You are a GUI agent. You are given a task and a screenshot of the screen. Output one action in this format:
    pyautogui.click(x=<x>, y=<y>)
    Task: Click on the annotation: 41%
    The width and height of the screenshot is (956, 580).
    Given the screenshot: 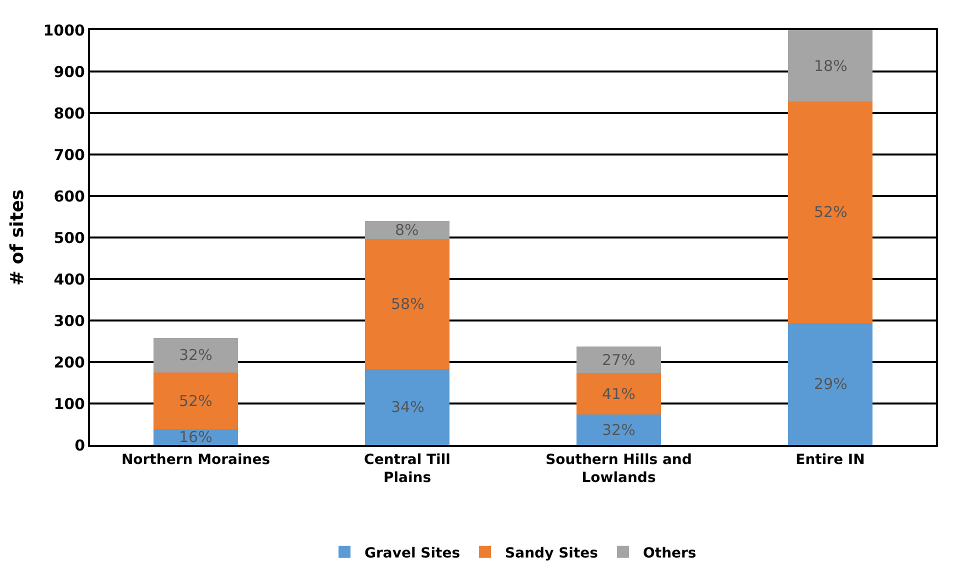 What is the action you would take?
    pyautogui.click(x=619, y=394)
    